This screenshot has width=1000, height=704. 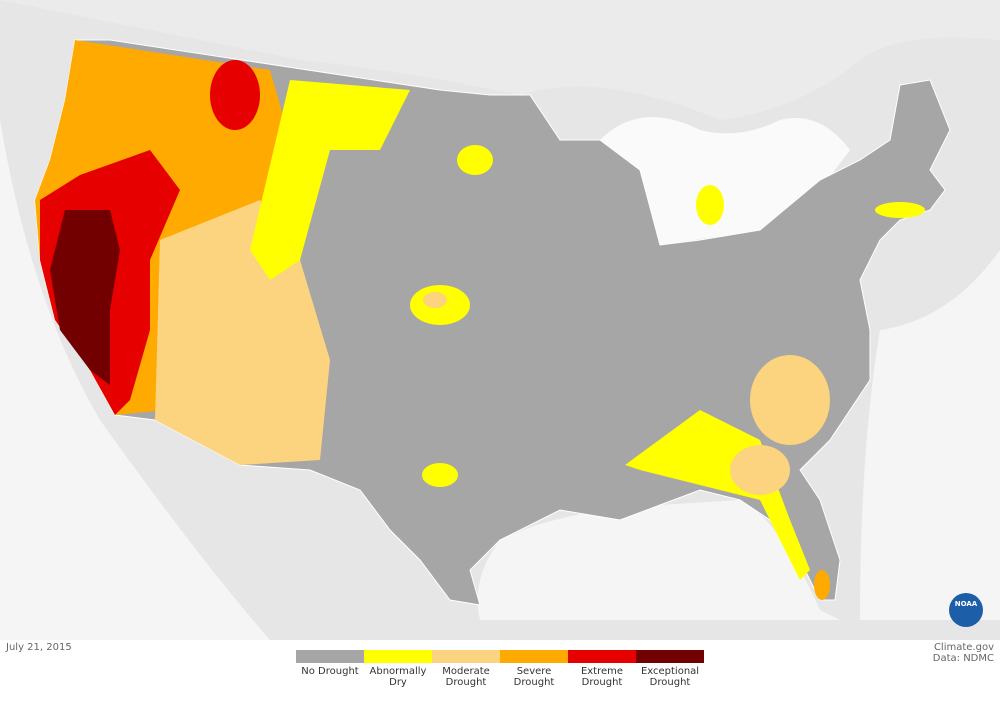 What do you see at coordinates (602, 677) in the screenshot?
I see `legend-label: Extreme Drought` at bounding box center [602, 677].